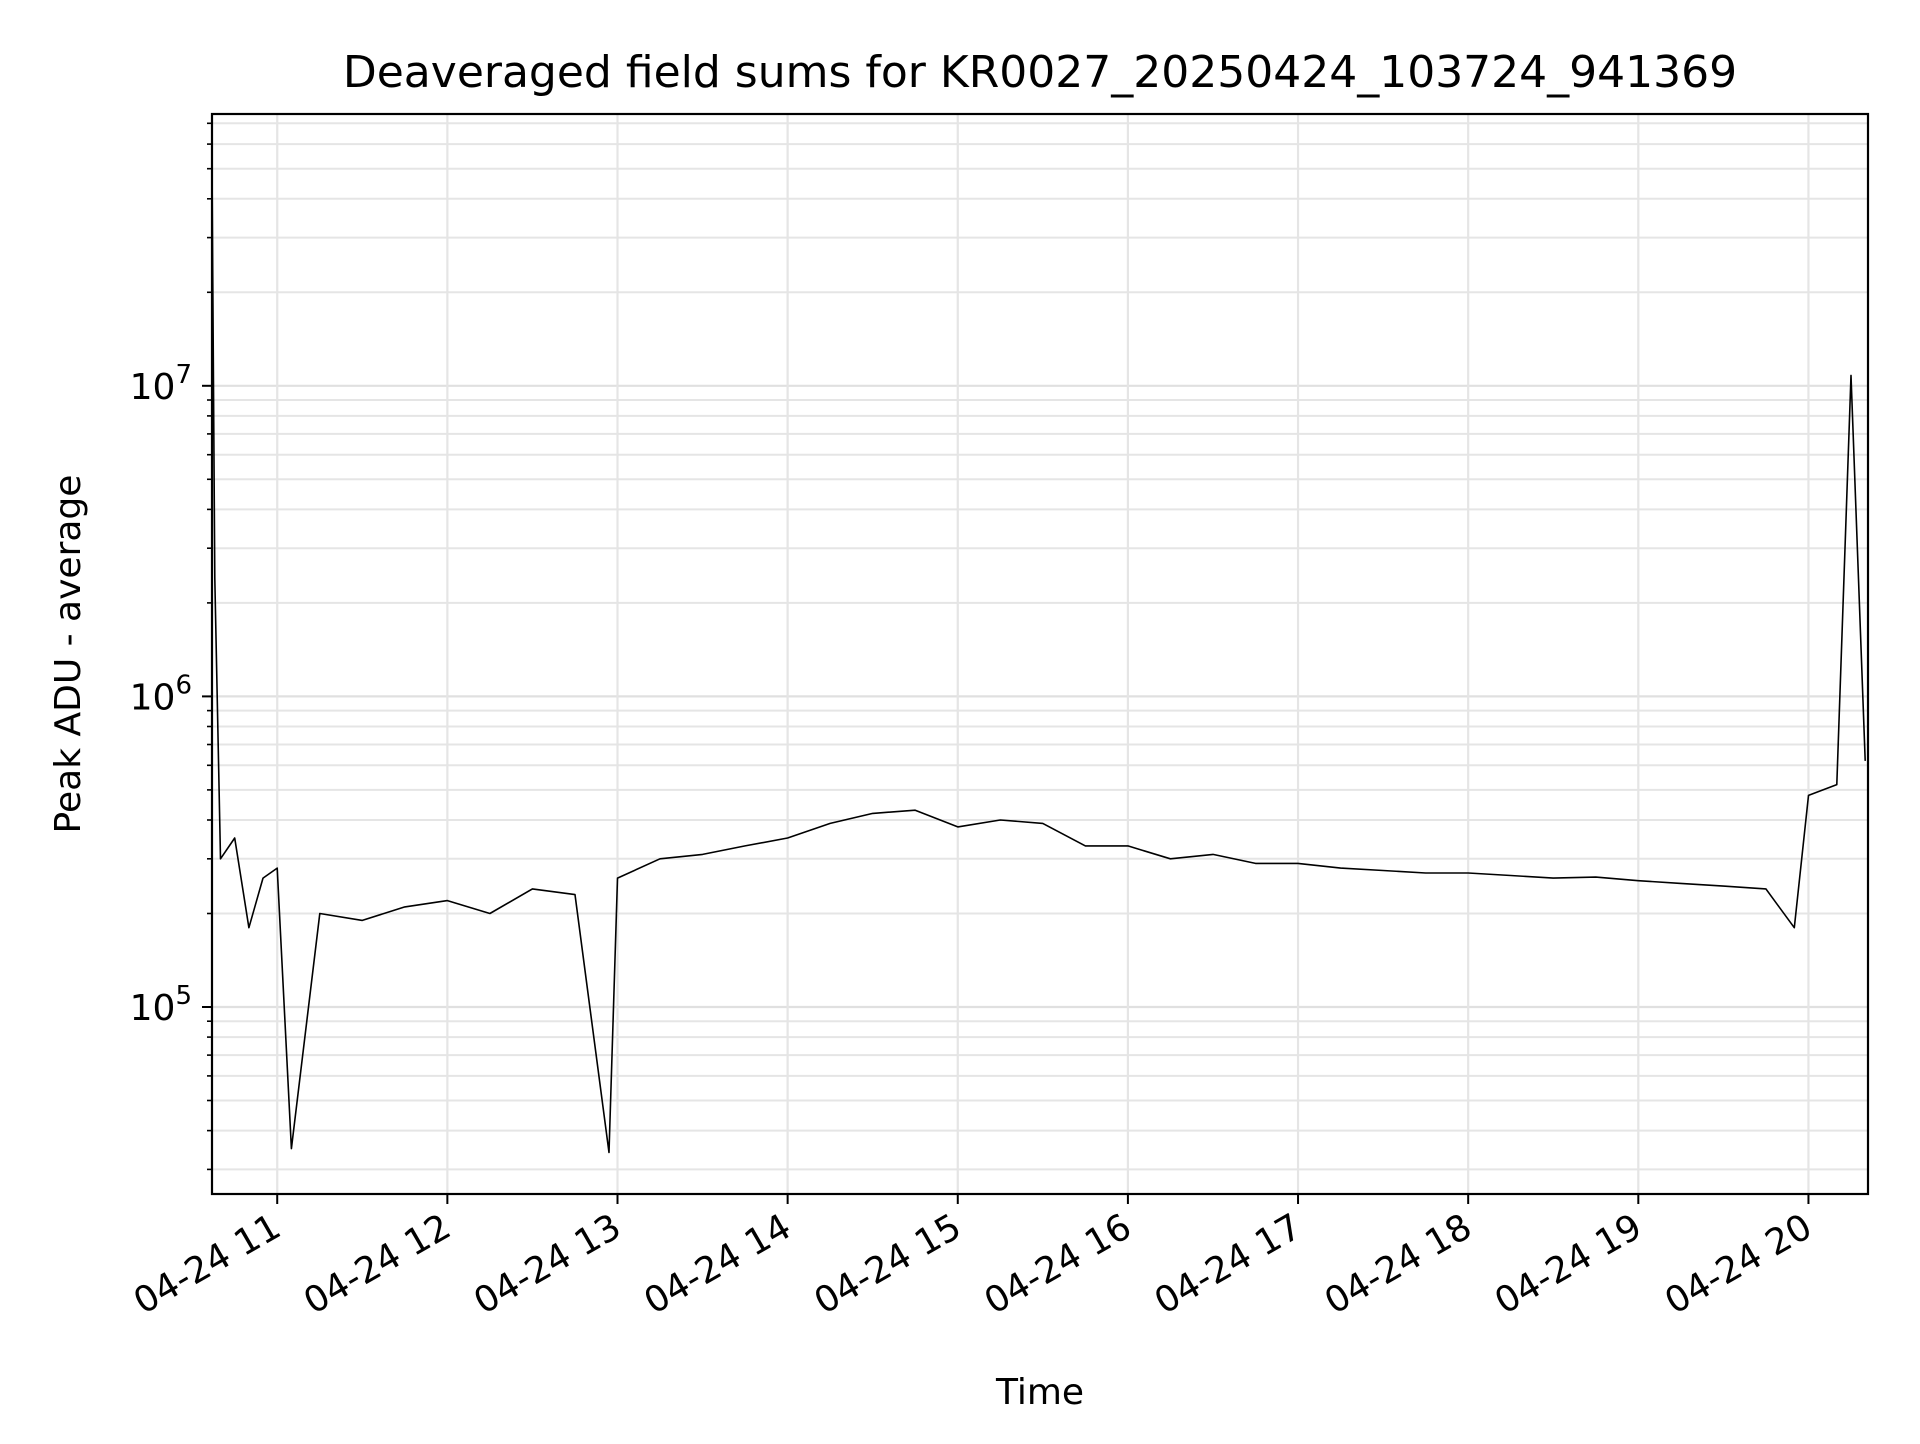  I want to click on y-tick-label: 10⁵, so click(161, 1005).